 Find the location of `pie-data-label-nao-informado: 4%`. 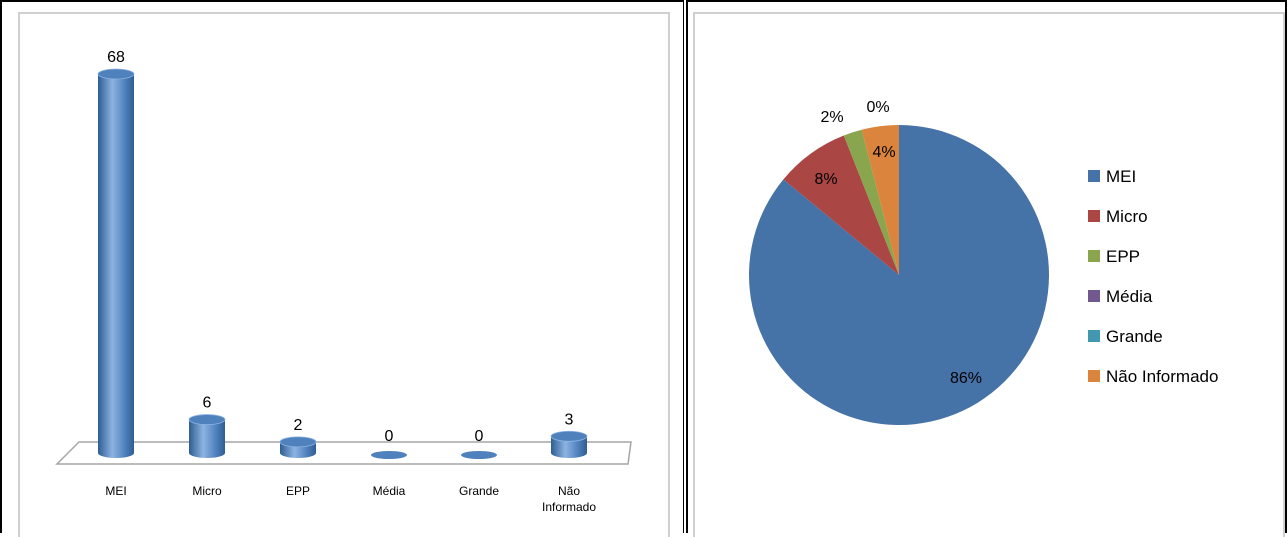

pie-data-label-nao-informado: 4% is located at coordinates (883, 152).